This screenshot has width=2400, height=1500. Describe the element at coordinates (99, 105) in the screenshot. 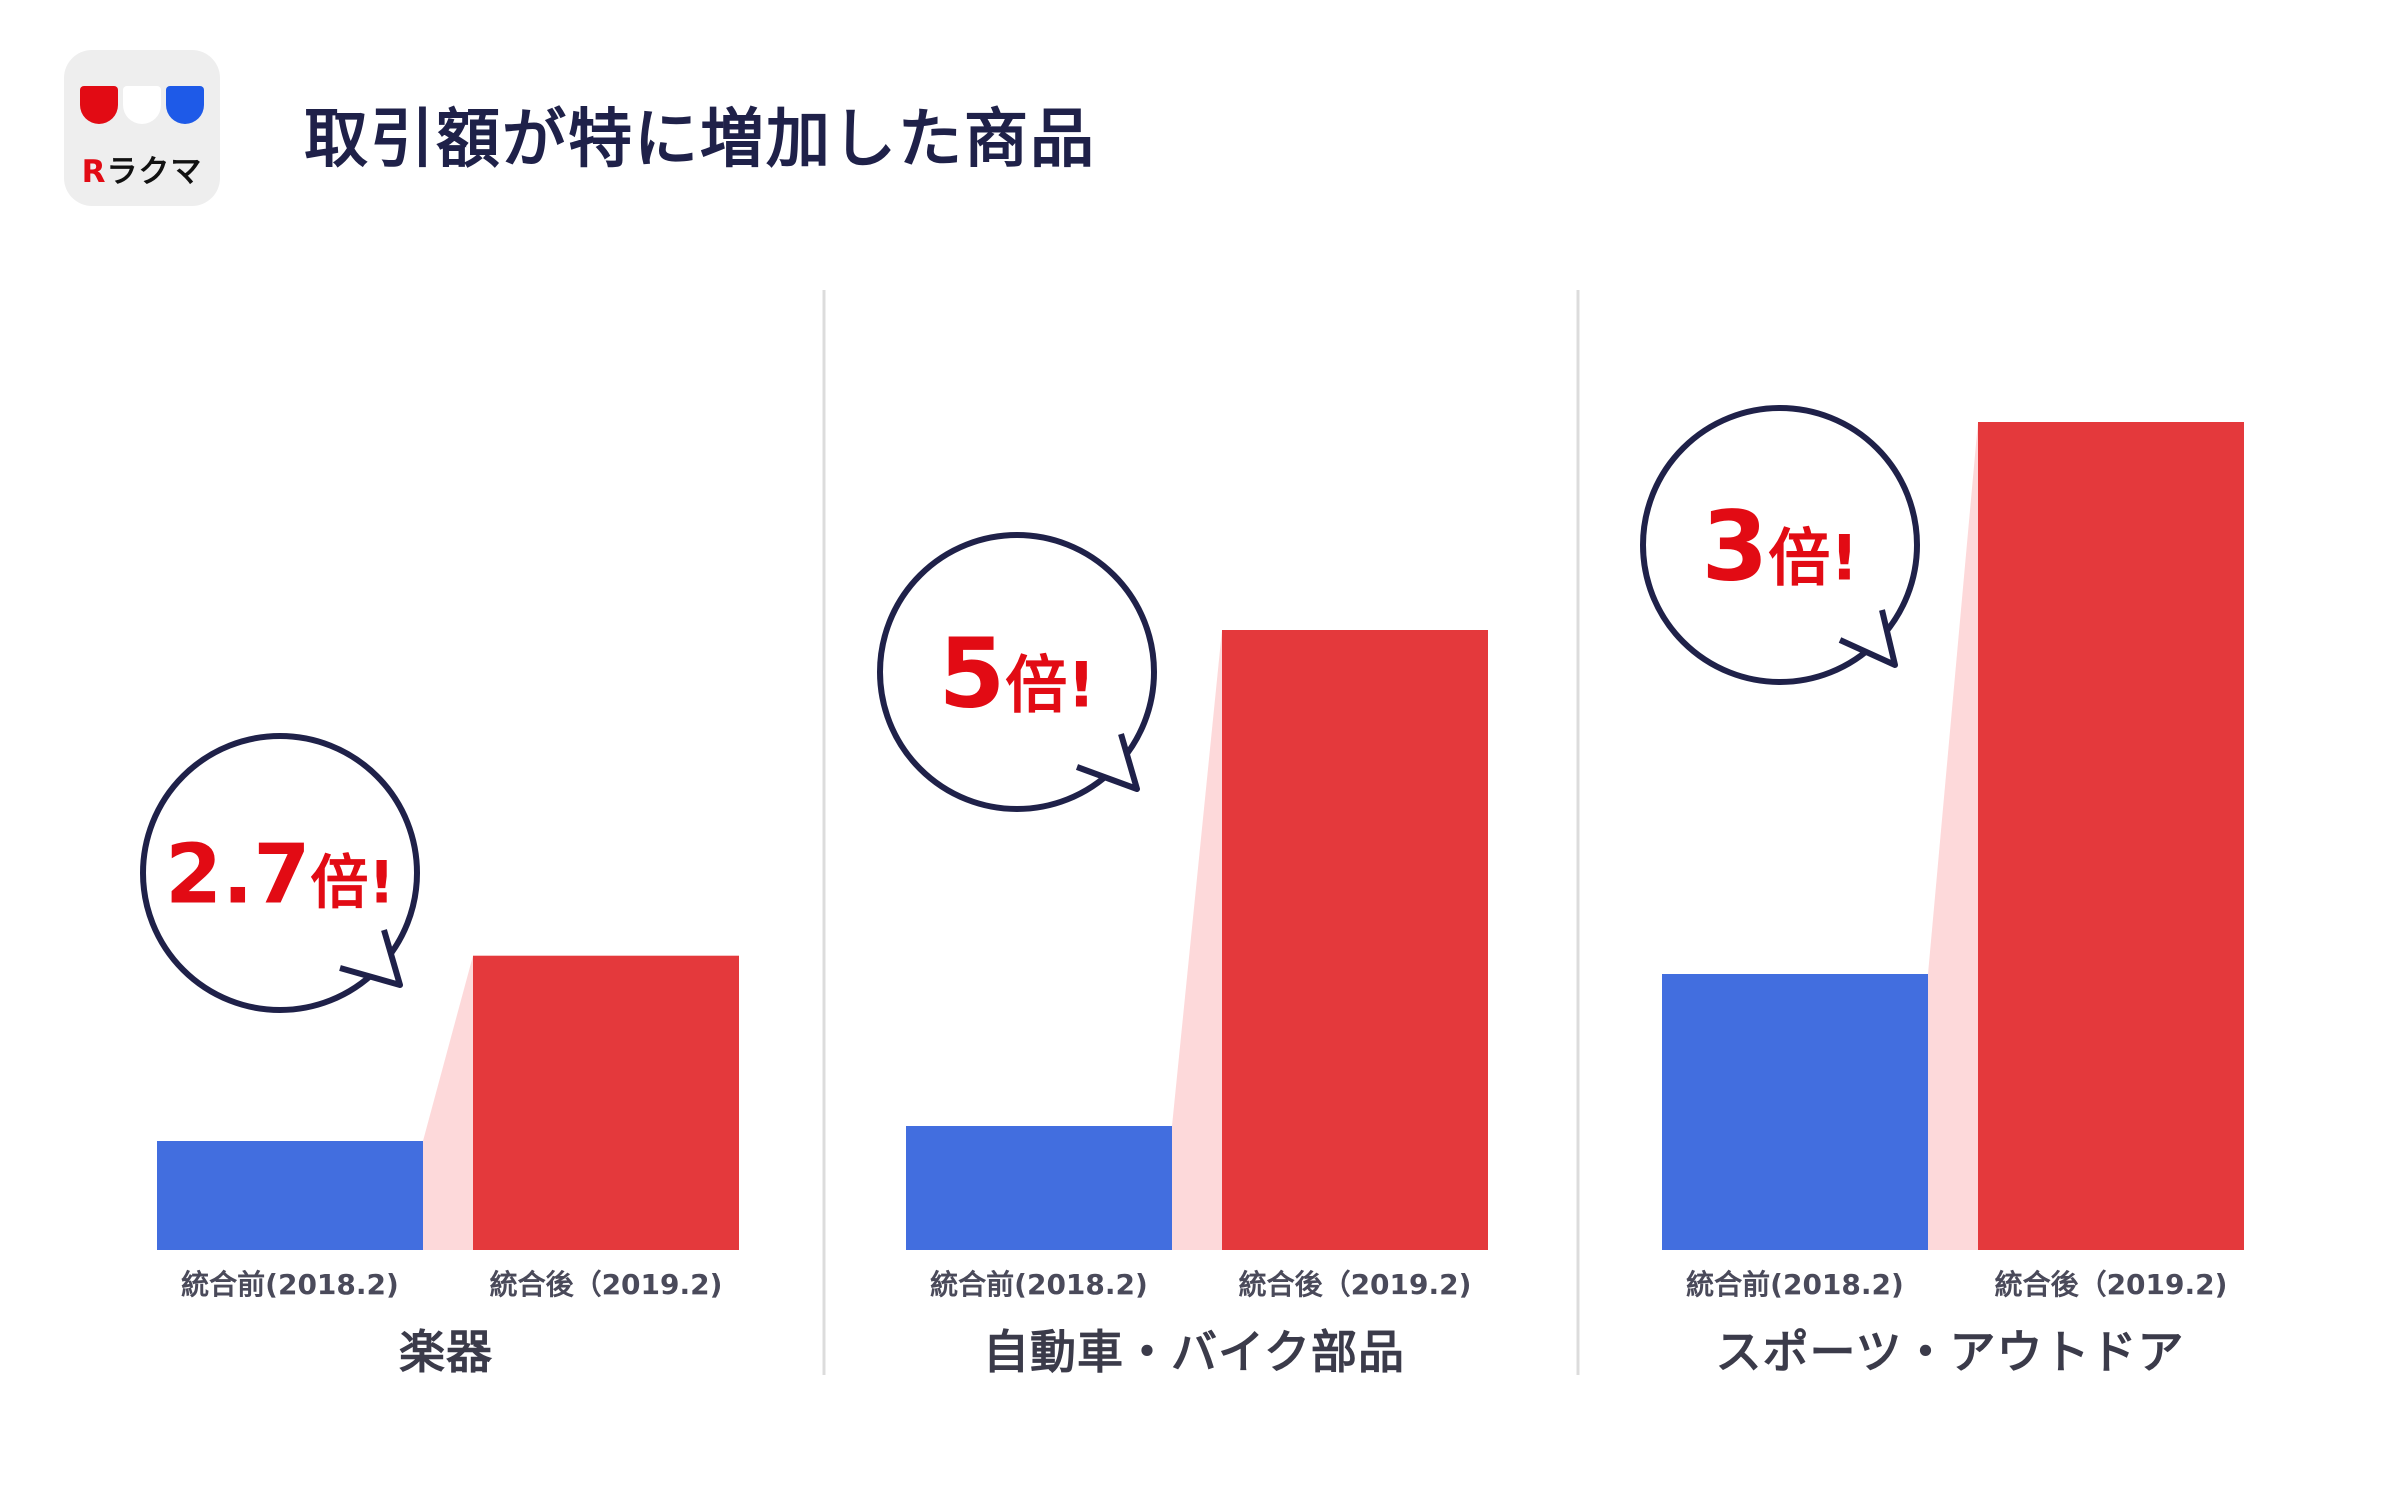

I see `red-cup-icon` at that location.